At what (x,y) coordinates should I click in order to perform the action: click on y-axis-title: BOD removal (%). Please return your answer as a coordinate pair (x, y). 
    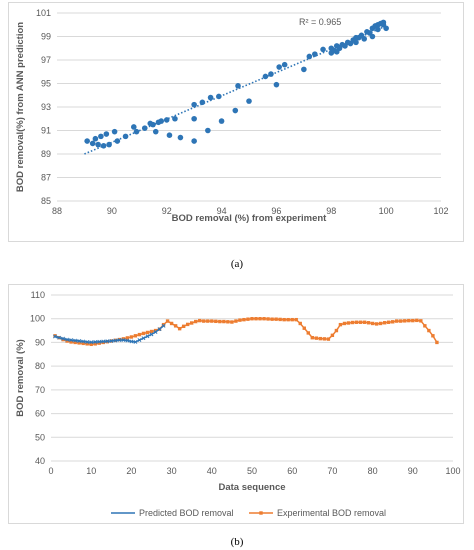
    Looking at the image, I should click on (20, 378).